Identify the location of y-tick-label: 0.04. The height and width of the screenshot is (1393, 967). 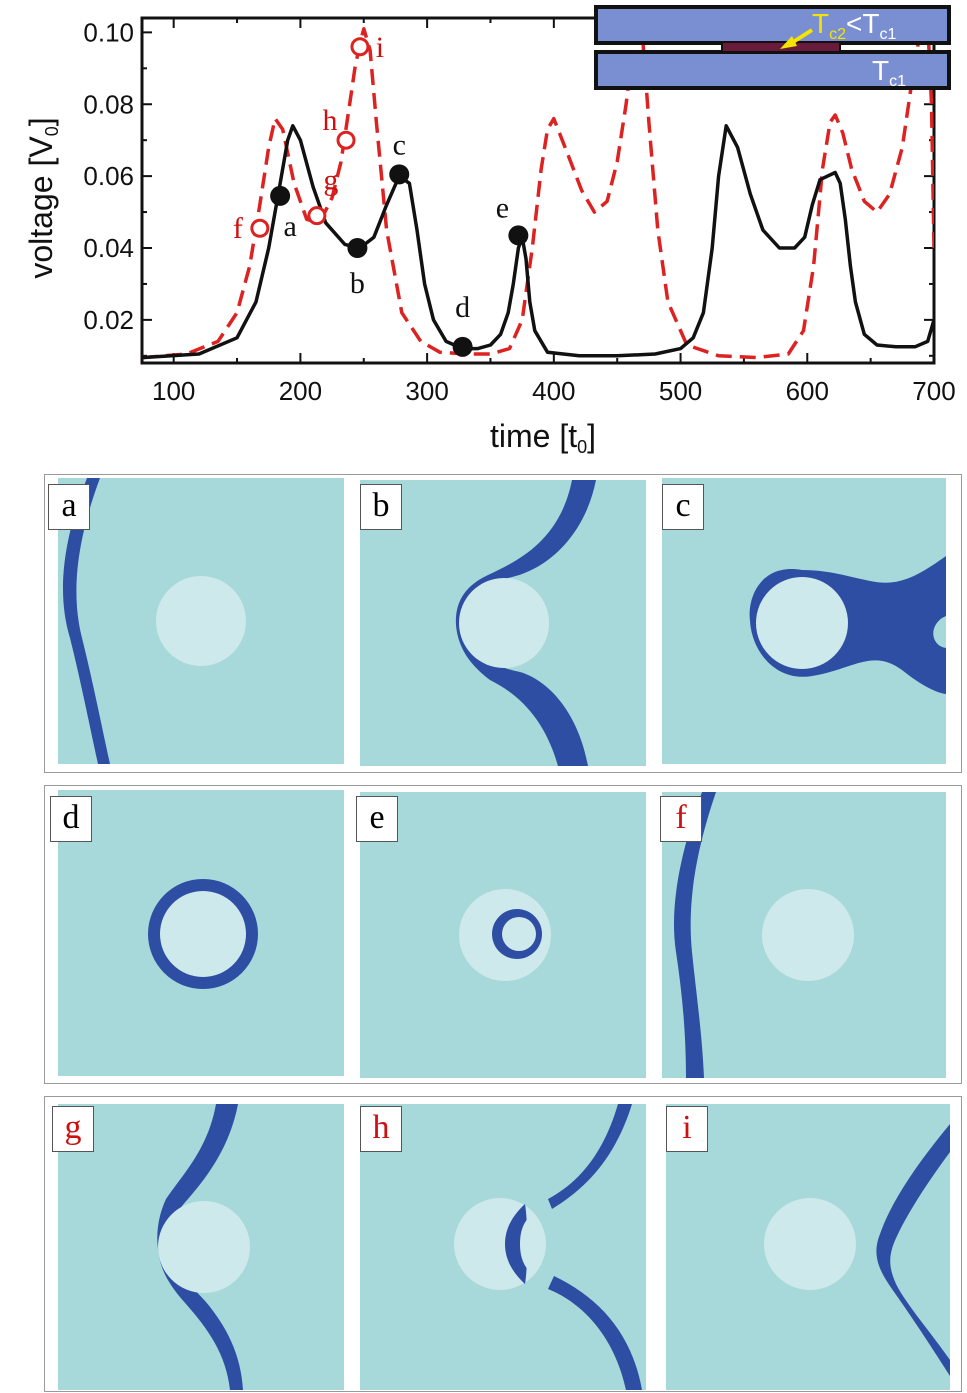
(108, 248).